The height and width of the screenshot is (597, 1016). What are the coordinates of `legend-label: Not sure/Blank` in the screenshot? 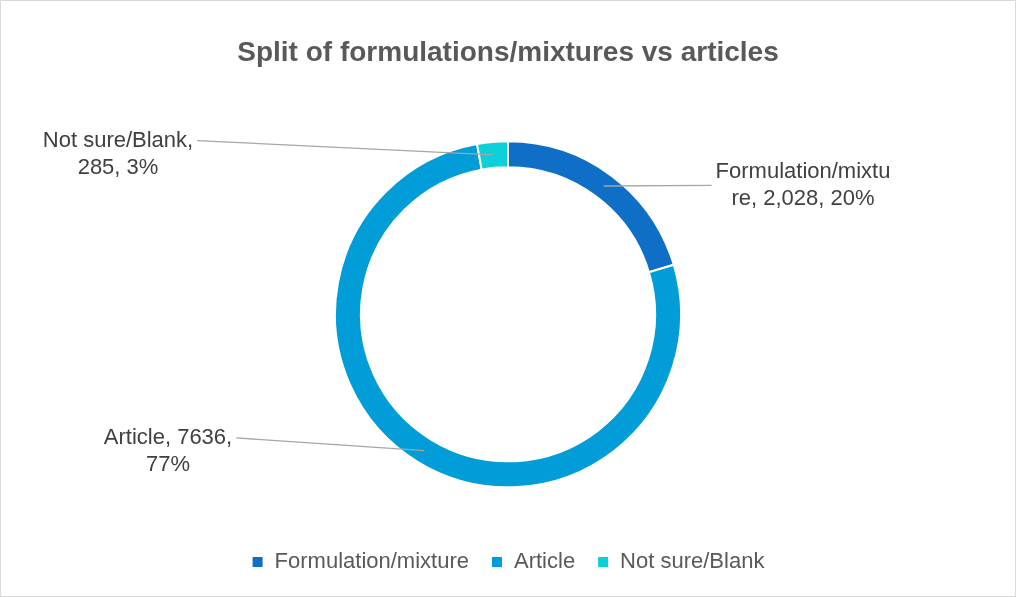 It's located at (693, 561).